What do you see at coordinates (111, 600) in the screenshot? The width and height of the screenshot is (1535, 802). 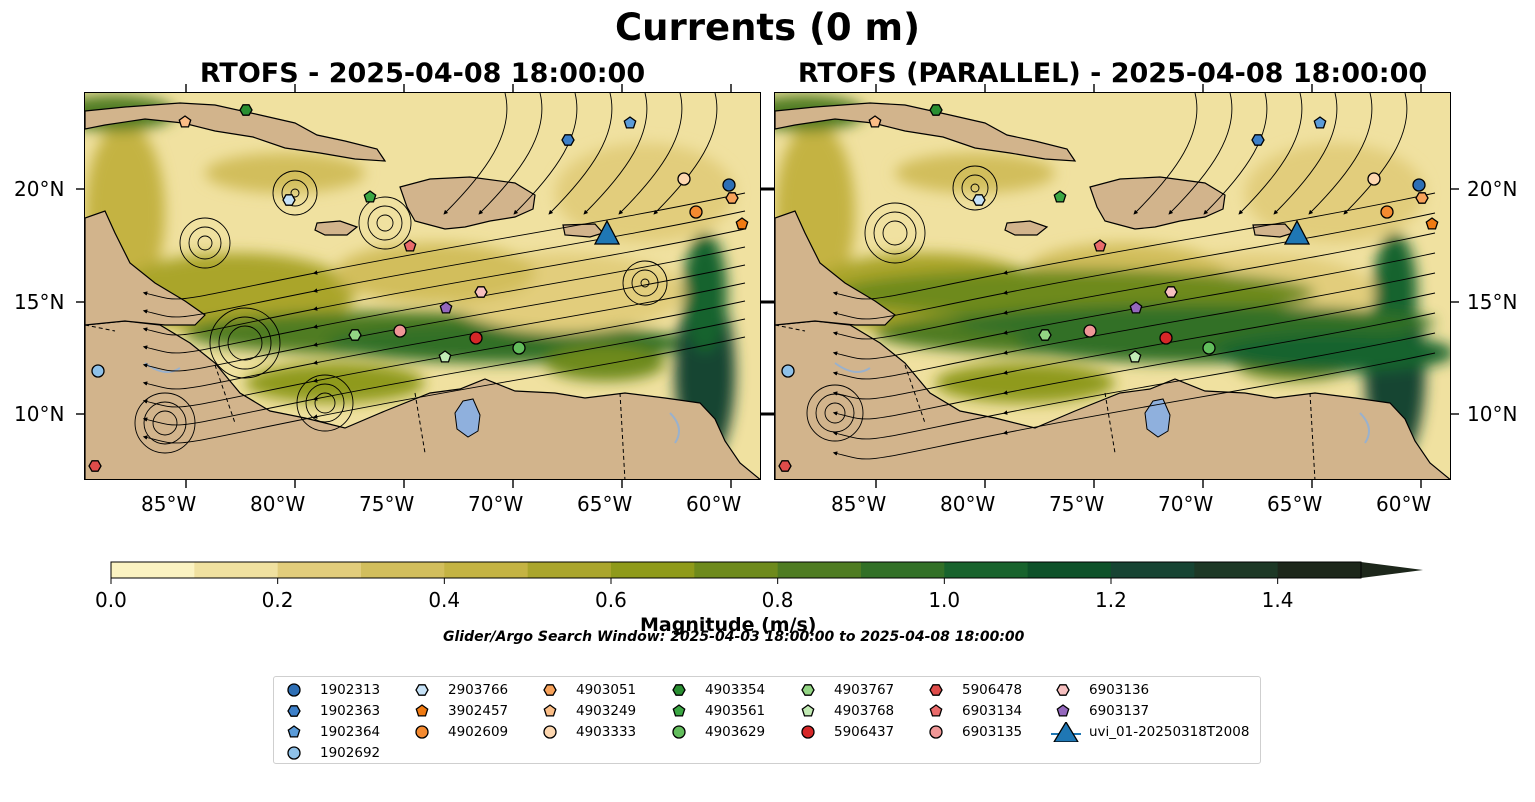 I see `colorbar-tick-label: 0.0` at bounding box center [111, 600].